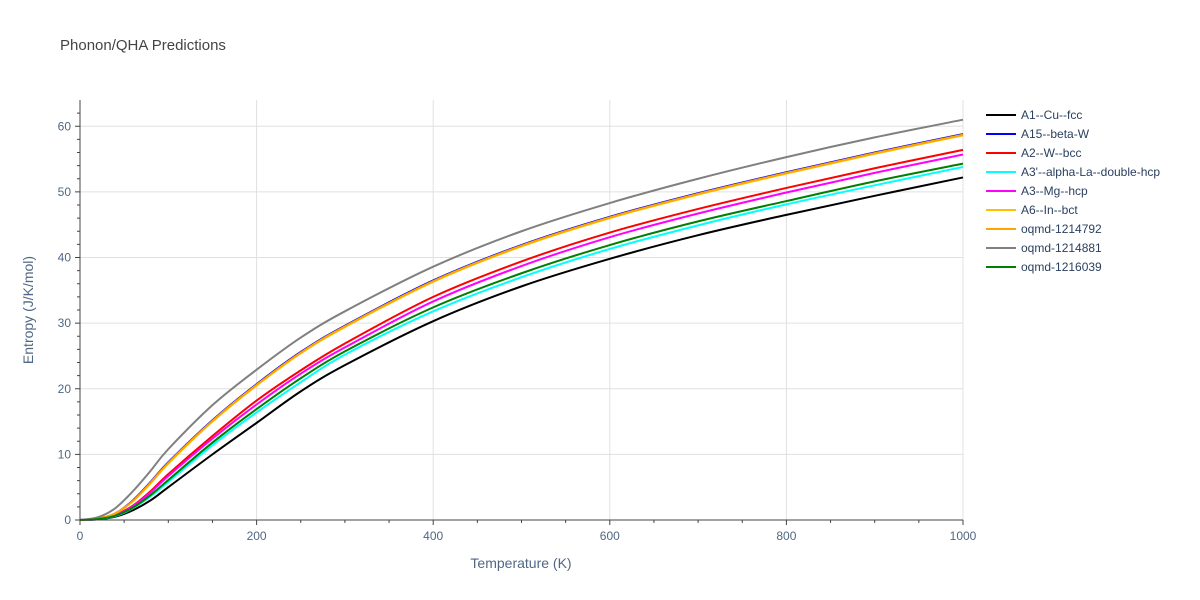  Describe the element at coordinates (65, 192) in the screenshot. I see `y-tick-label: 50` at that location.